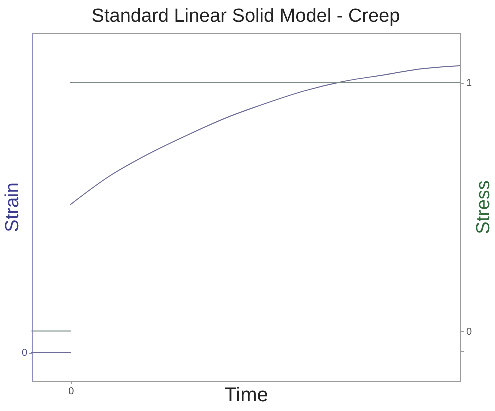 The width and height of the screenshot is (495, 411). Describe the element at coordinates (246, 395) in the screenshot. I see `x-axis-title: Time` at that location.